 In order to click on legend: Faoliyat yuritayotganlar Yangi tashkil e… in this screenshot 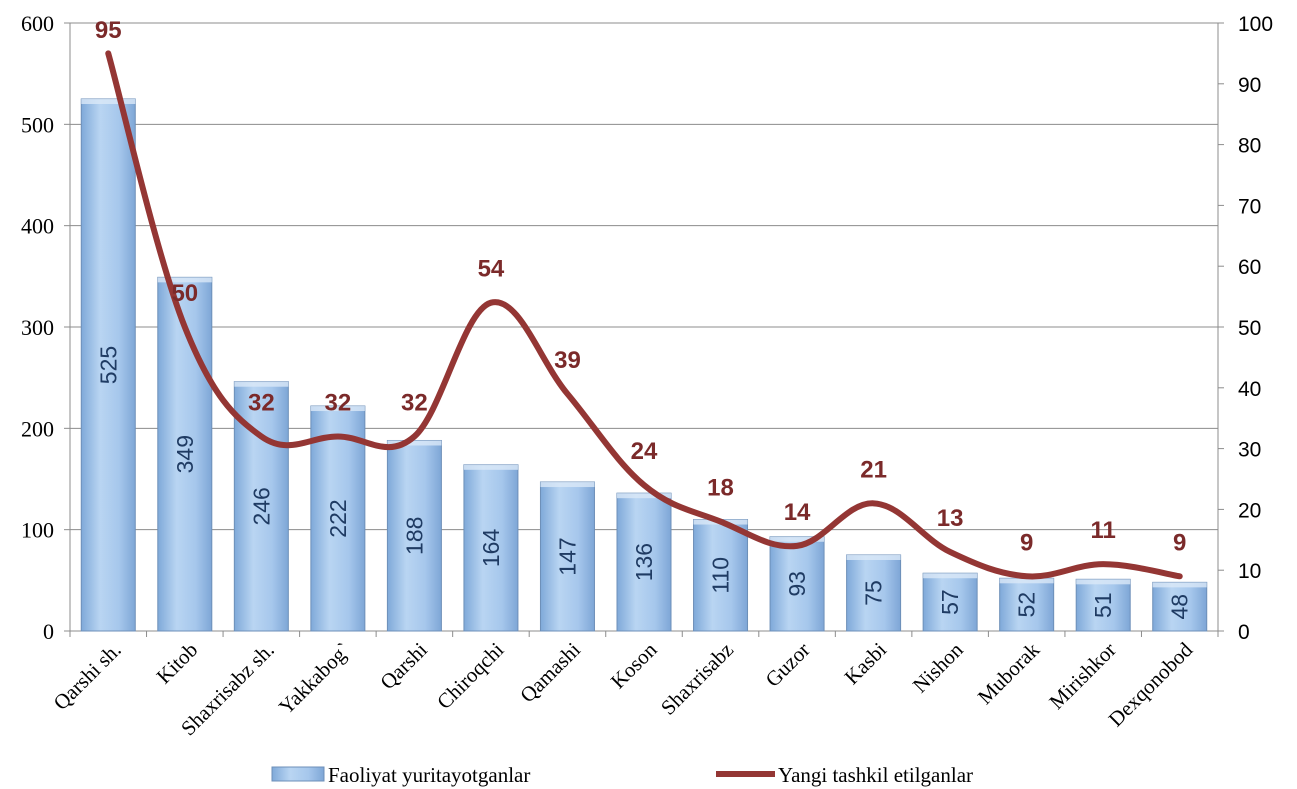, I will do `click(622, 775)`.